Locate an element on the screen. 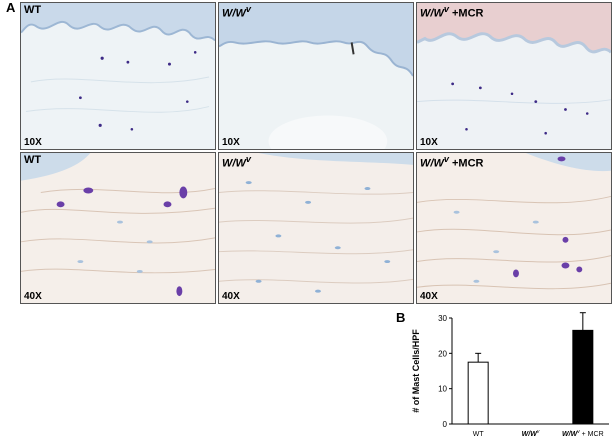 The image size is (614, 442). micrograph-wwv-mcr-10x: W/Wv +MCR 10X is located at coordinates (514, 76).